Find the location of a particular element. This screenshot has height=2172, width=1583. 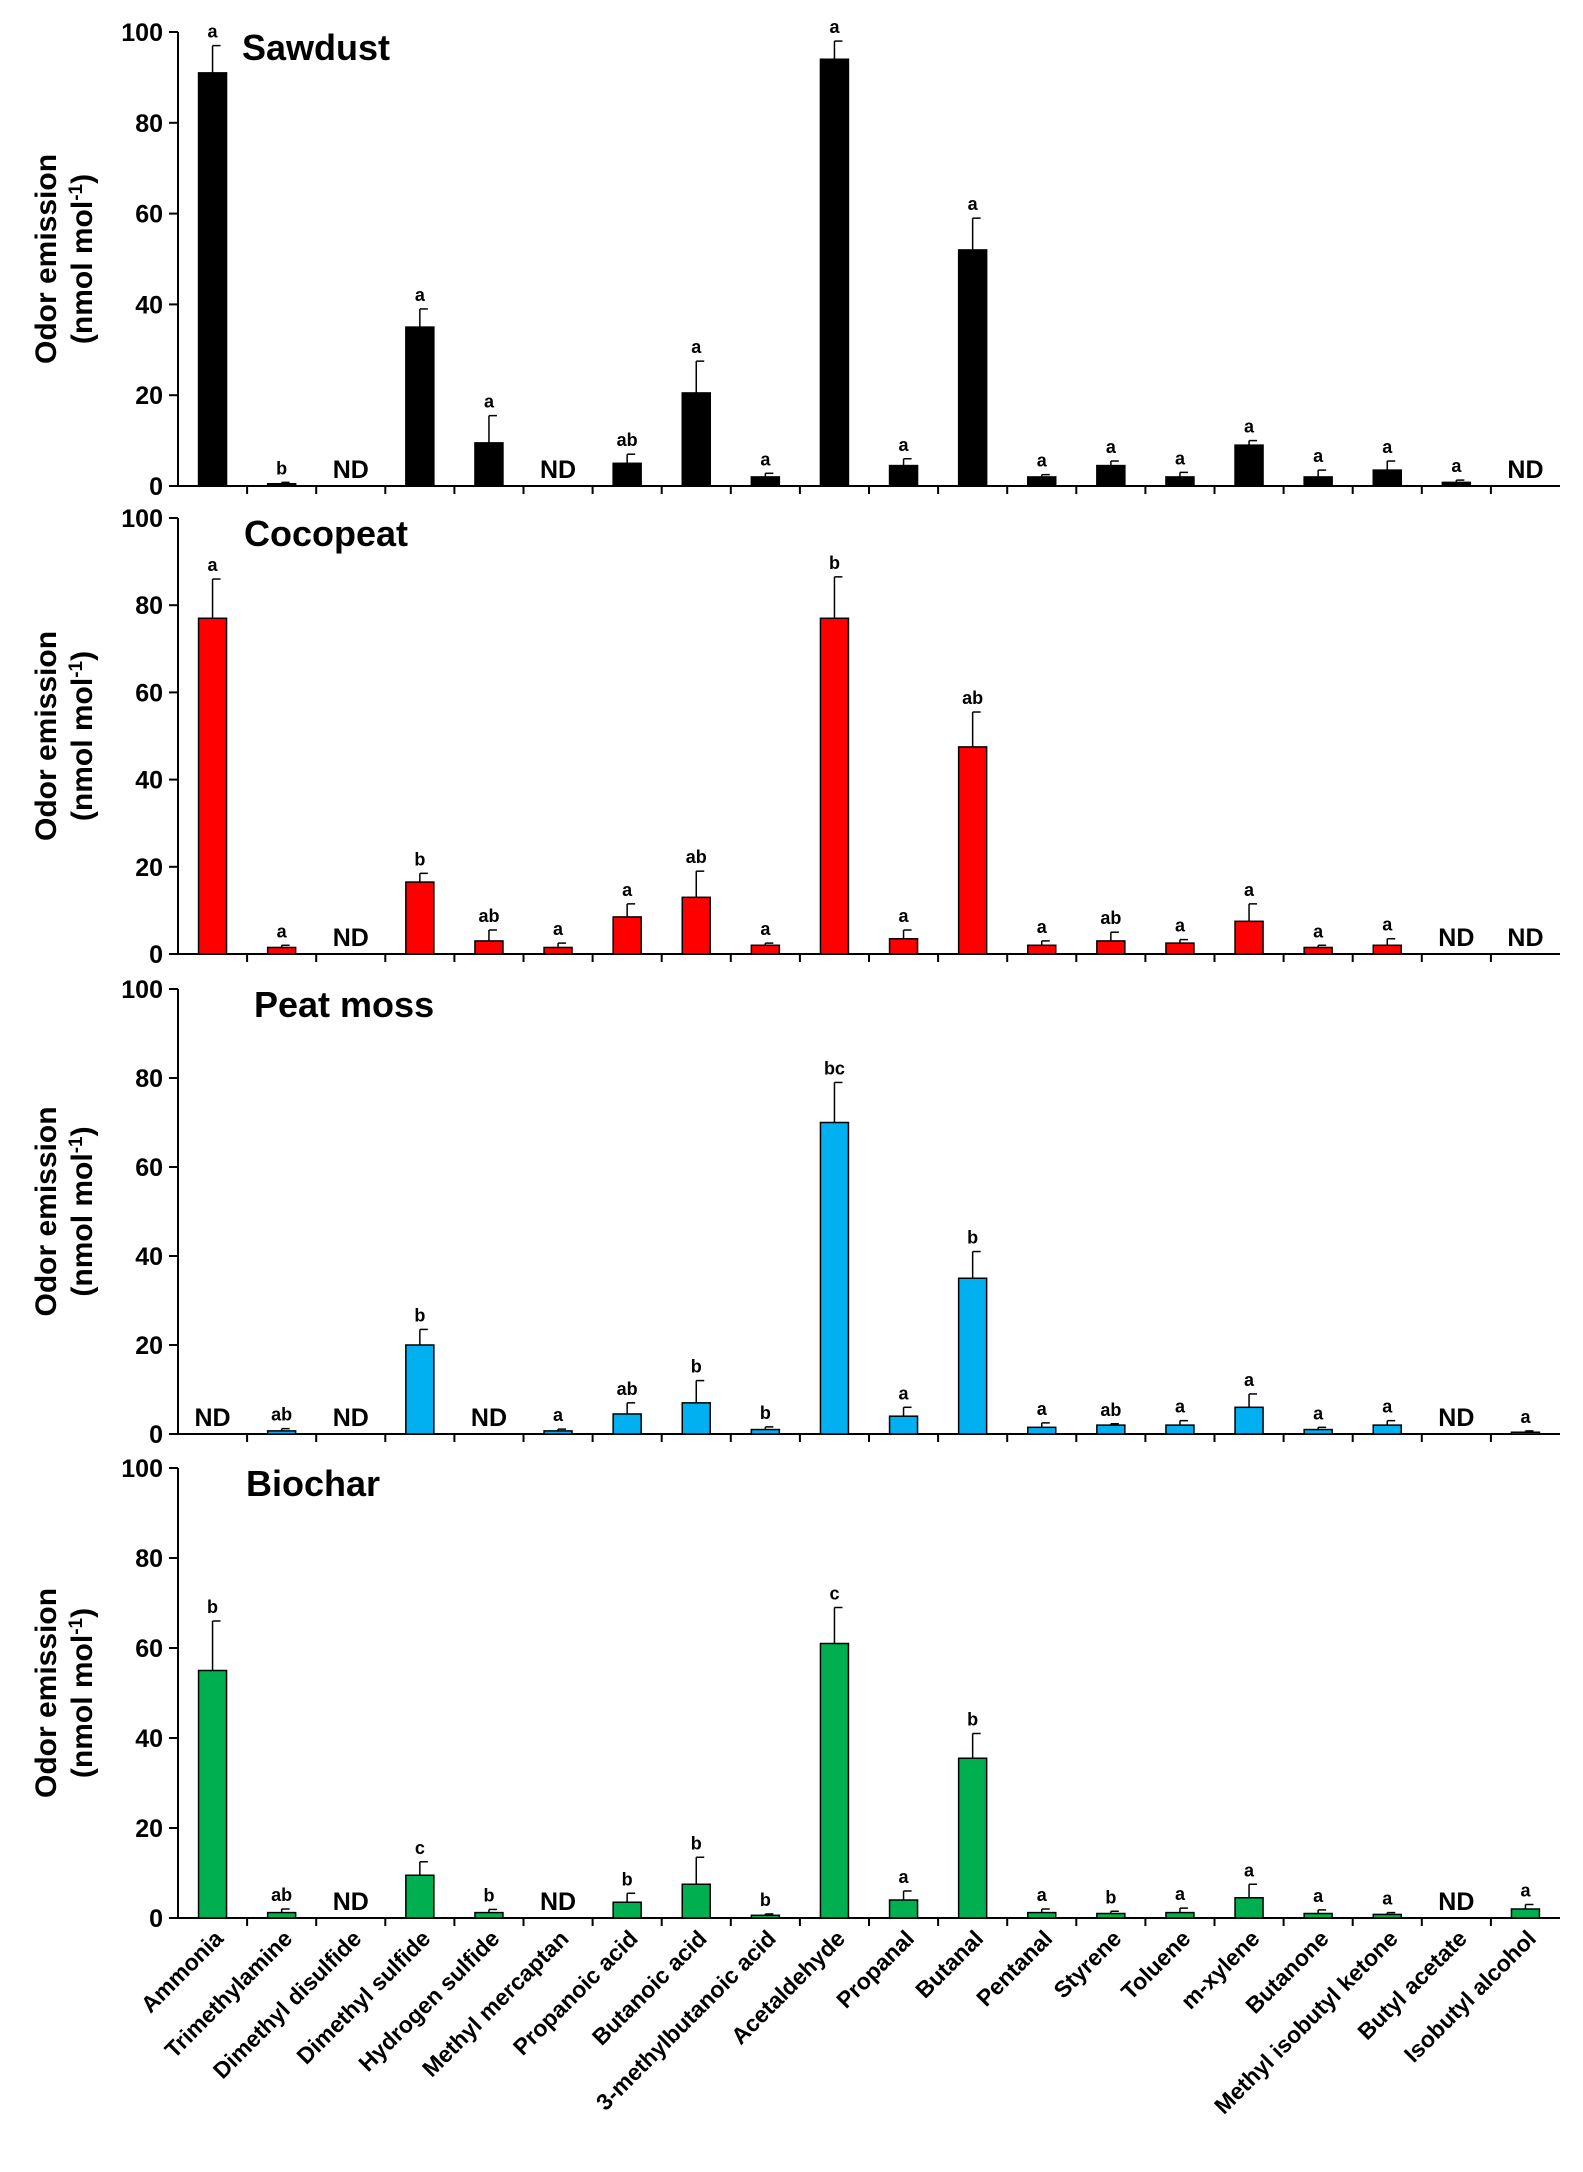

category-label: Pentanal is located at coordinates (1014, 1968).